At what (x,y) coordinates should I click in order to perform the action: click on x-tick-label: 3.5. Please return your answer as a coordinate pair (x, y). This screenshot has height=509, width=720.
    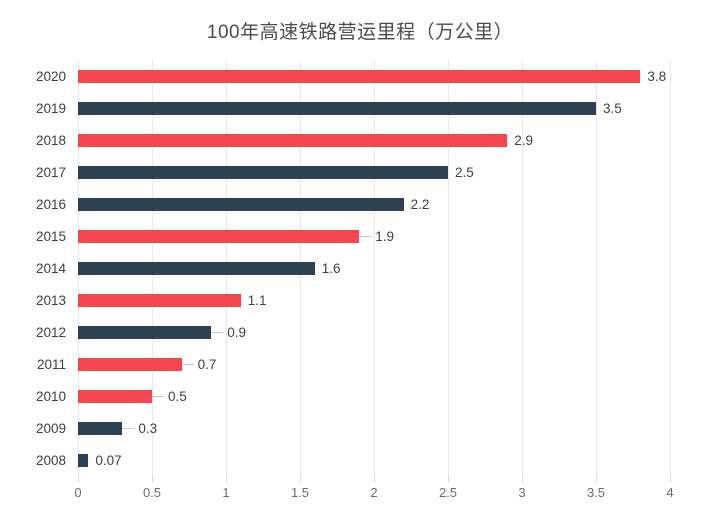
    Looking at the image, I should click on (596, 492).